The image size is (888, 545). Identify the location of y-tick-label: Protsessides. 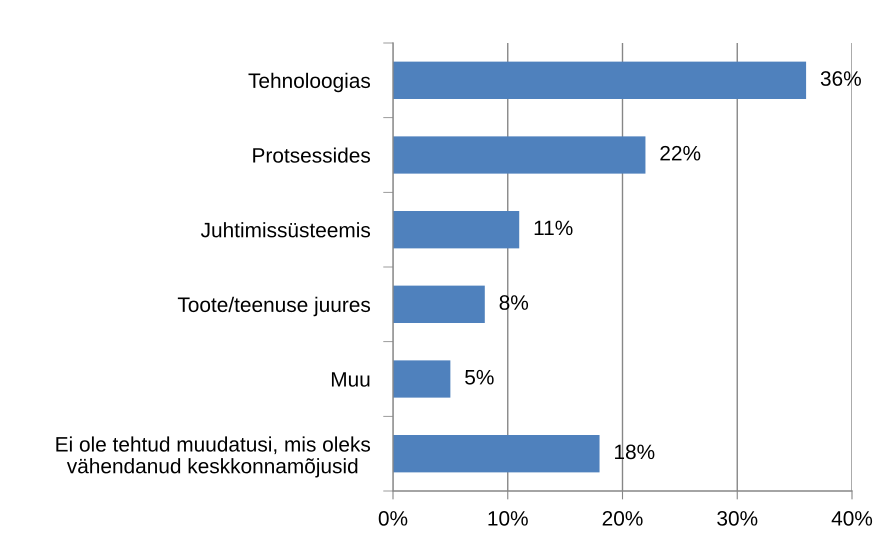
(311, 155).